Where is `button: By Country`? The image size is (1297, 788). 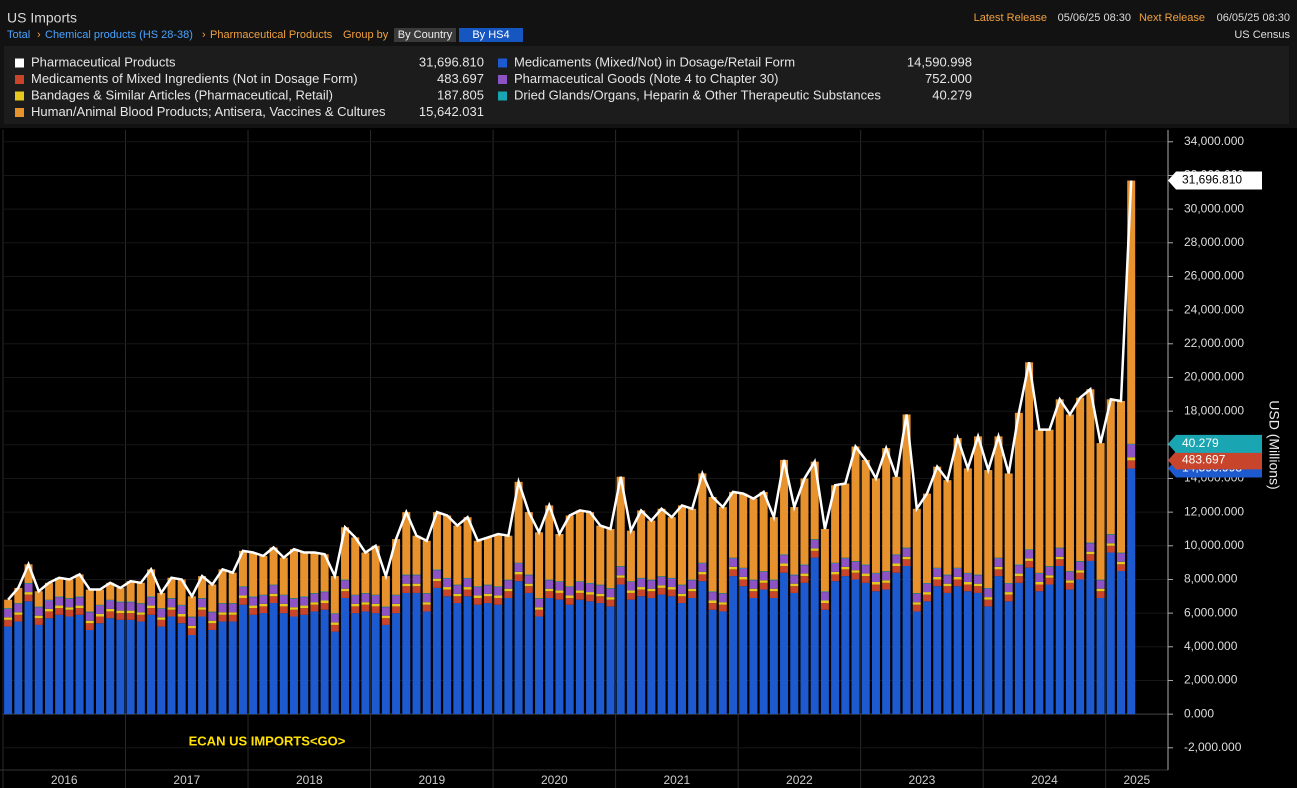
button: By Country is located at coordinates (425, 35).